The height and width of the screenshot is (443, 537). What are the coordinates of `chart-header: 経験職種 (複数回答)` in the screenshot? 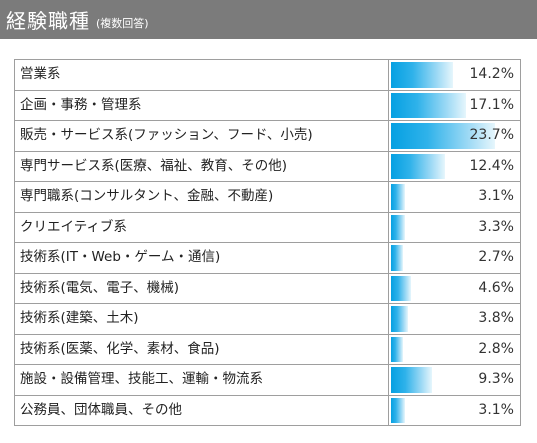 It's located at (268, 19).